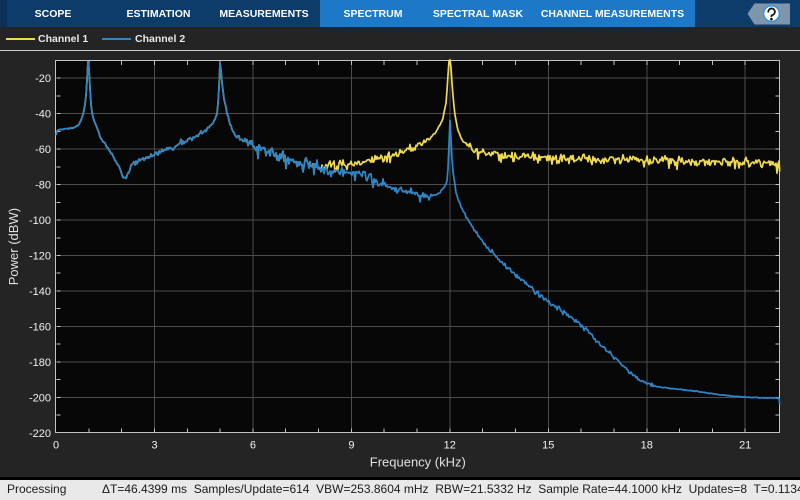 The image size is (800, 500). I want to click on svg-text: 21, so click(745, 446).